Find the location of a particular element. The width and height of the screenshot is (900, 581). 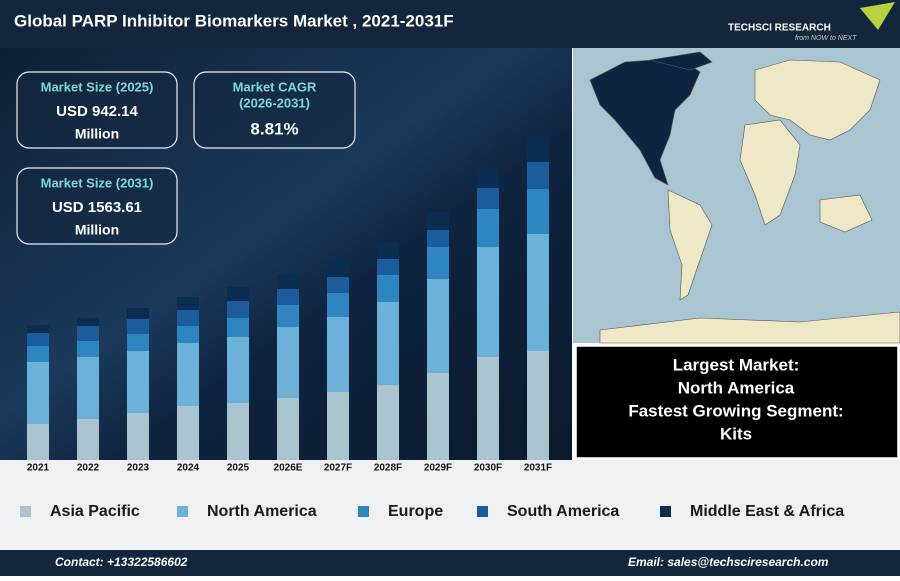

kpi-value: USD 1563.61 is located at coordinates (97, 207).